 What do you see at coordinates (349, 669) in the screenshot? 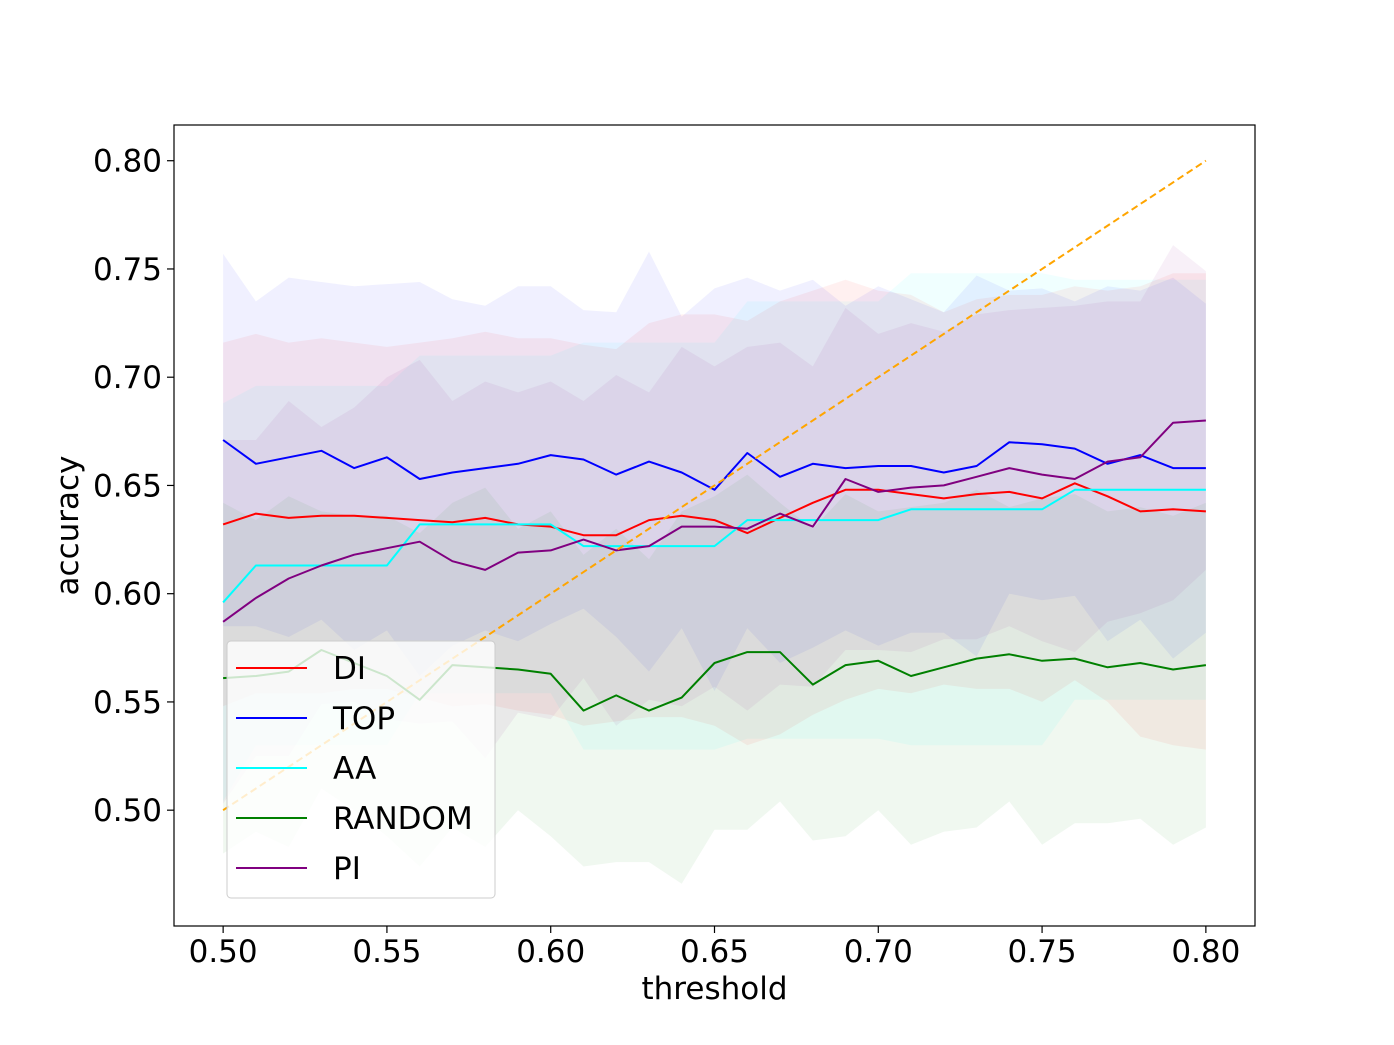
I see `legend-label-di: DI` at bounding box center [349, 669].